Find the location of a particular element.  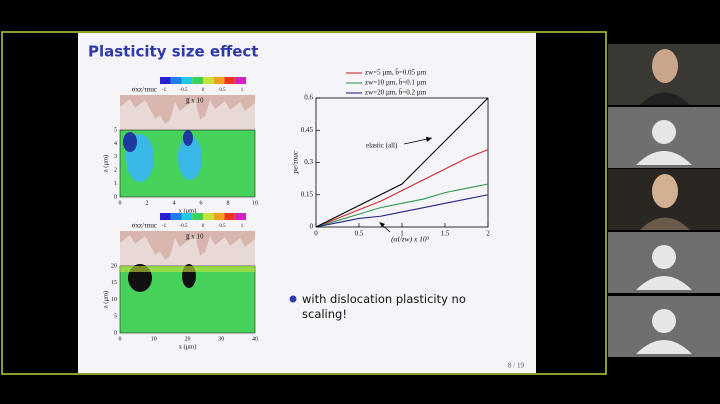

x-tick-label: 0.5 is located at coordinates (359, 234).